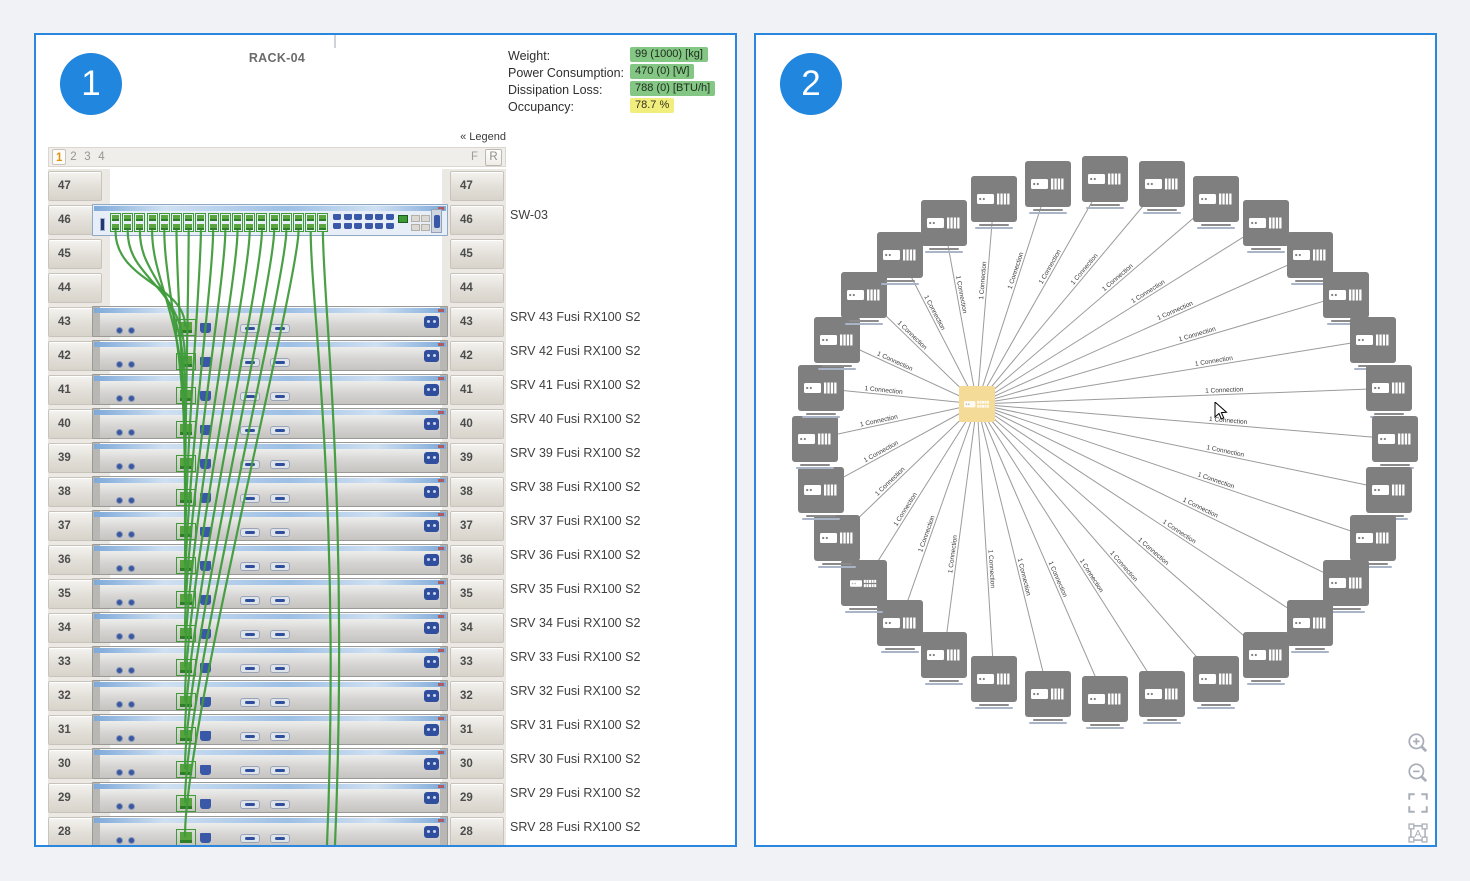 Image resolution: width=1470 pixels, height=881 pixels. What do you see at coordinates (59, 157) in the screenshot?
I see `rack-view-tab-1: 1` at bounding box center [59, 157].